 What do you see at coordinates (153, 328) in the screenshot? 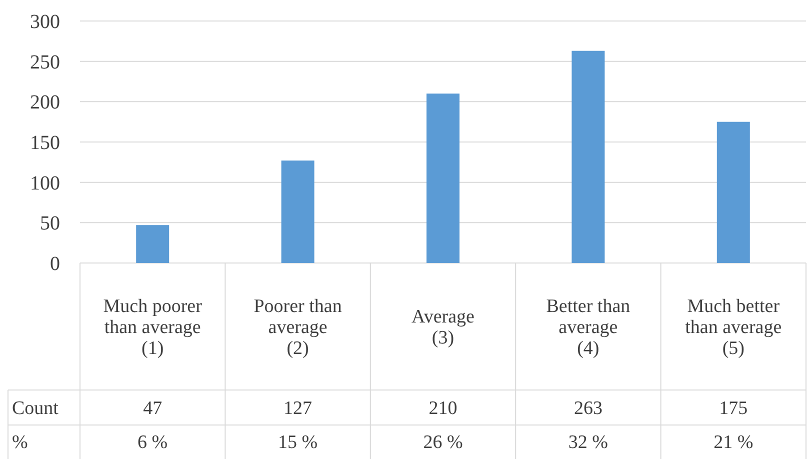
I see `x-tick-label: Much poorer than average (1)` at bounding box center [153, 328].